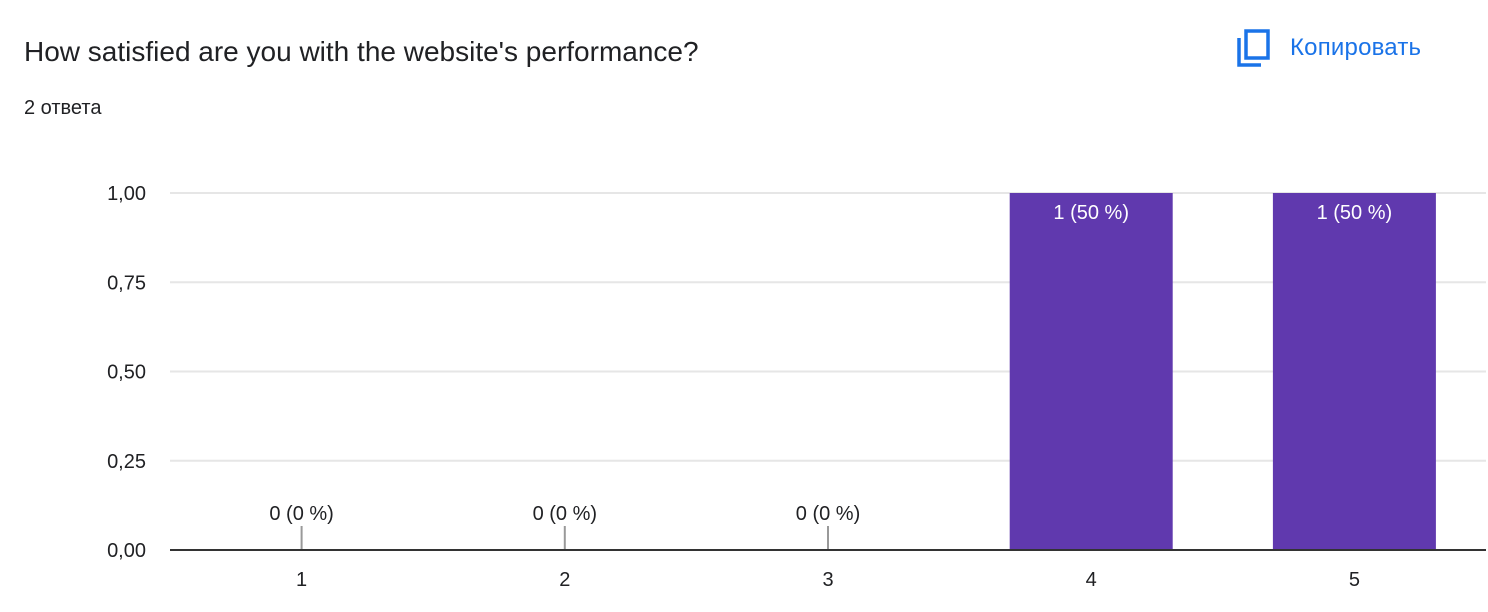 The image size is (1488, 612). Describe the element at coordinates (828, 538) in the screenshot. I see `chart-axes` at that location.